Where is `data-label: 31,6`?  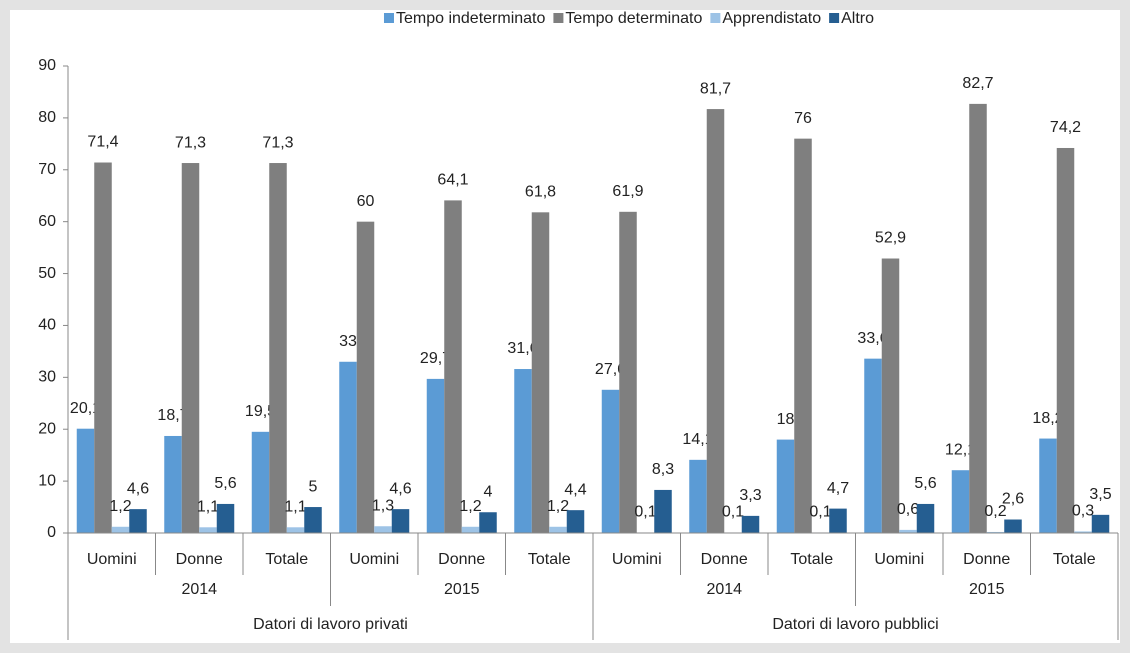 data-label: 31,6 is located at coordinates (522, 348).